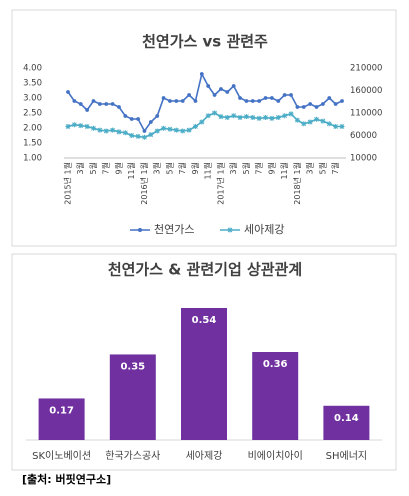  What do you see at coordinates (32, 114) in the screenshot?
I see `y-tick-label: 2.50` at bounding box center [32, 114].